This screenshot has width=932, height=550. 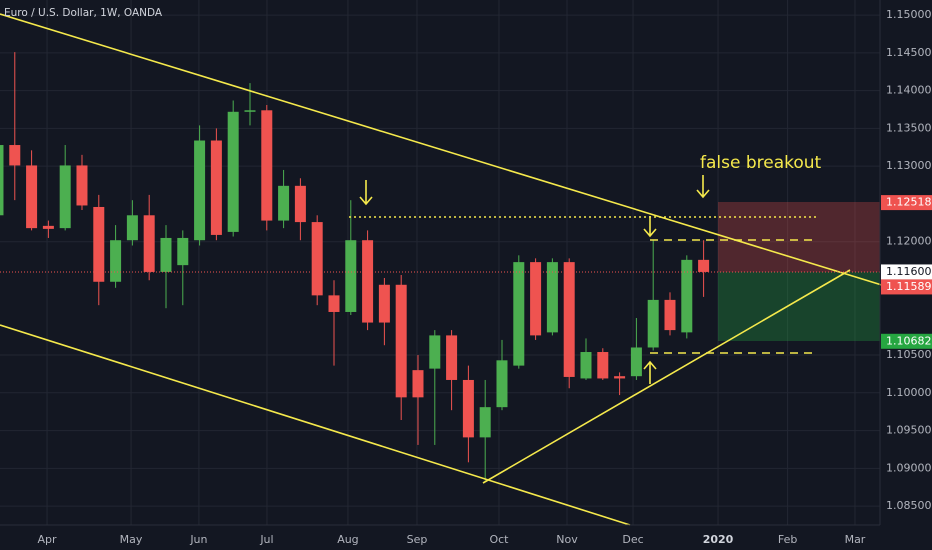 I want to click on x-tick-label: Nov, so click(x=567, y=539).